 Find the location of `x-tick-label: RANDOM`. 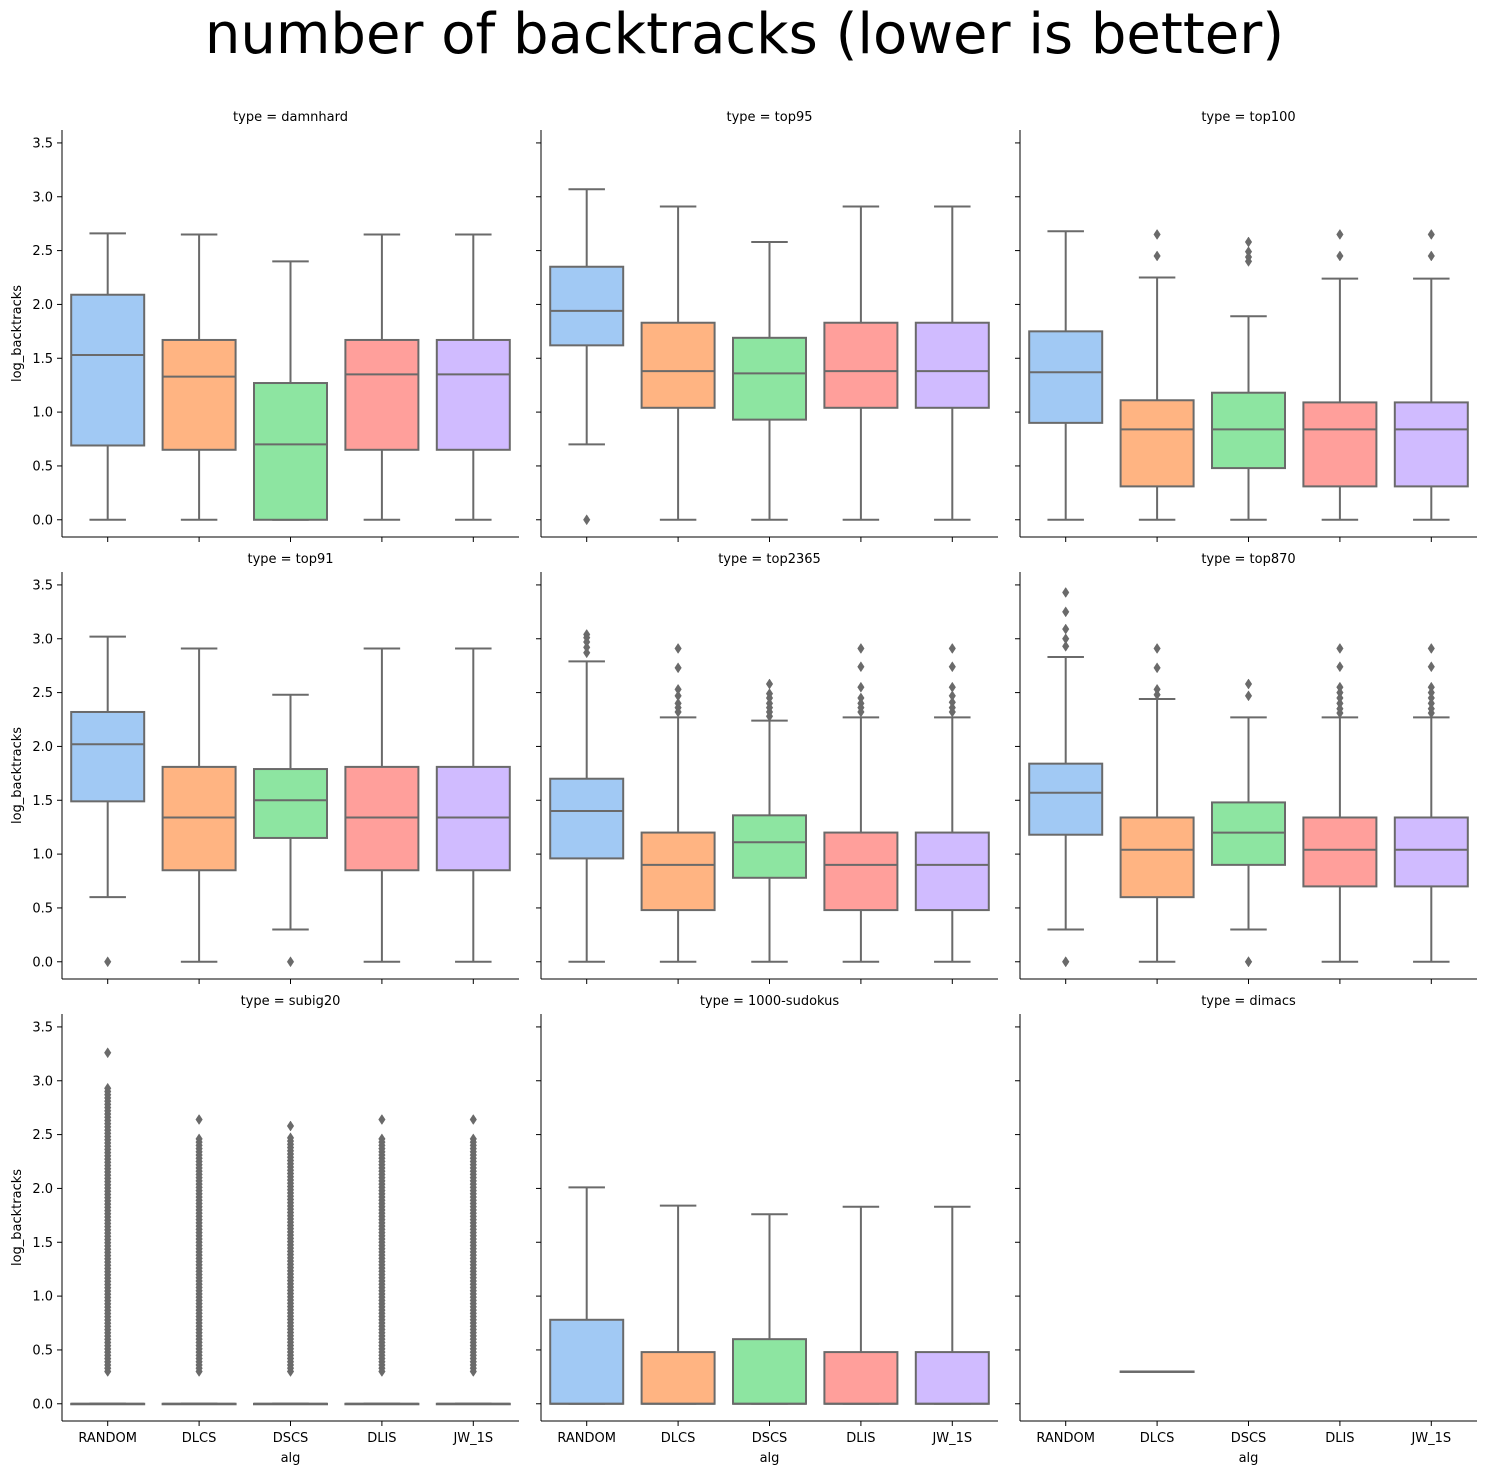

x-tick-label: RANDOM is located at coordinates (586, 1438).